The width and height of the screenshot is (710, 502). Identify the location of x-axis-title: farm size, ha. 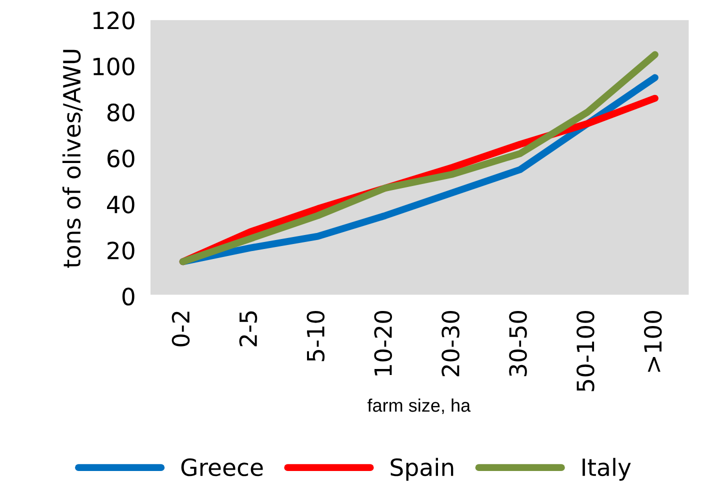
(419, 406).